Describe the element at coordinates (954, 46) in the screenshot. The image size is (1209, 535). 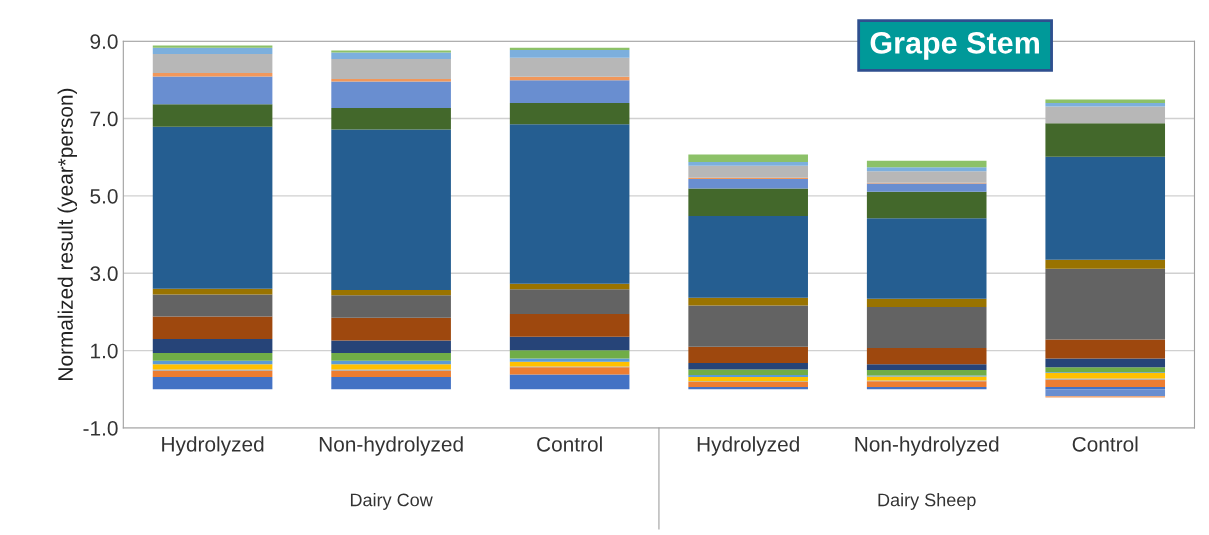
I see `chart-title: Grape Stem` at that location.